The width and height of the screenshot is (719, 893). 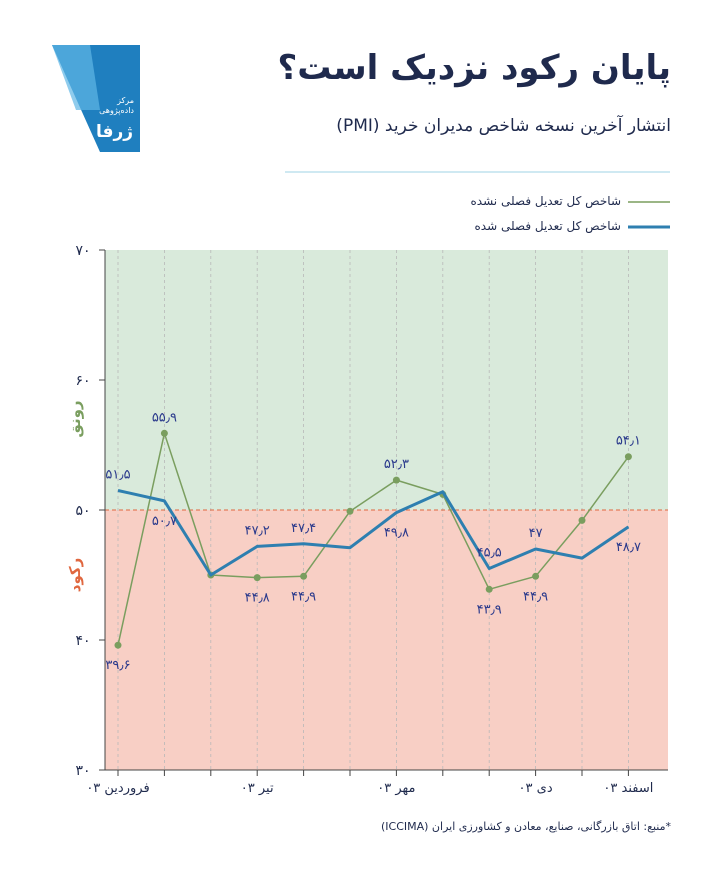 What do you see at coordinates (536, 533) in the screenshot?
I see `value-label: ۴۷` at bounding box center [536, 533].